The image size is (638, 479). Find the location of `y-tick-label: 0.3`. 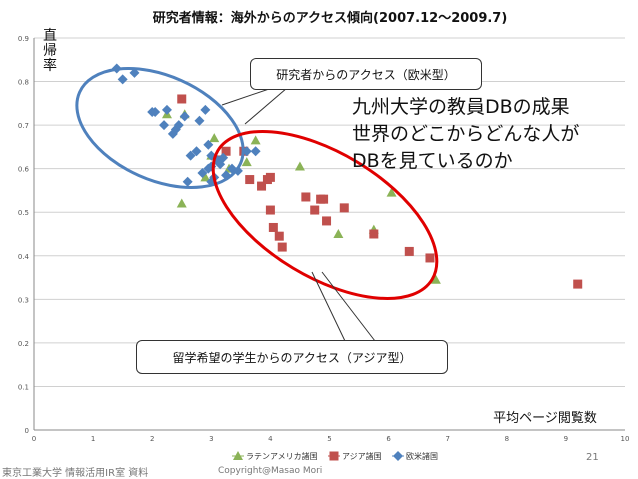

y-tick-label: 0.3 is located at coordinates (23, 300).